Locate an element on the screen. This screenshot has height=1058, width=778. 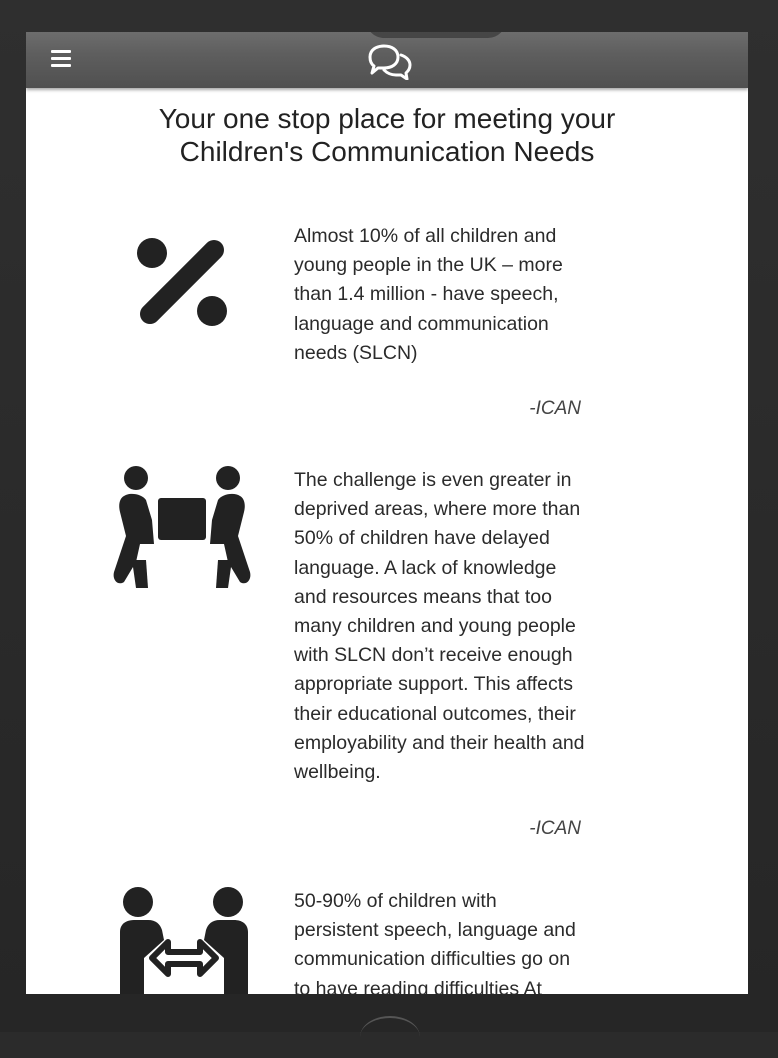
percent-icon is located at coordinates (182, 282).